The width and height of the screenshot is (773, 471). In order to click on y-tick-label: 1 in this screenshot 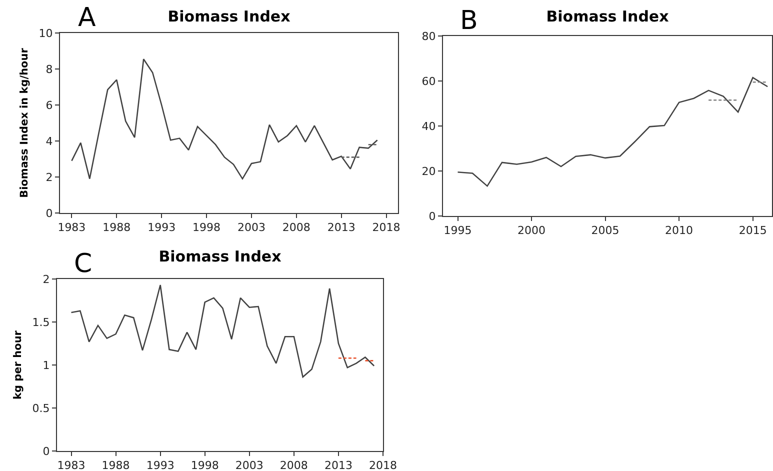, I will do `click(46, 365)`.